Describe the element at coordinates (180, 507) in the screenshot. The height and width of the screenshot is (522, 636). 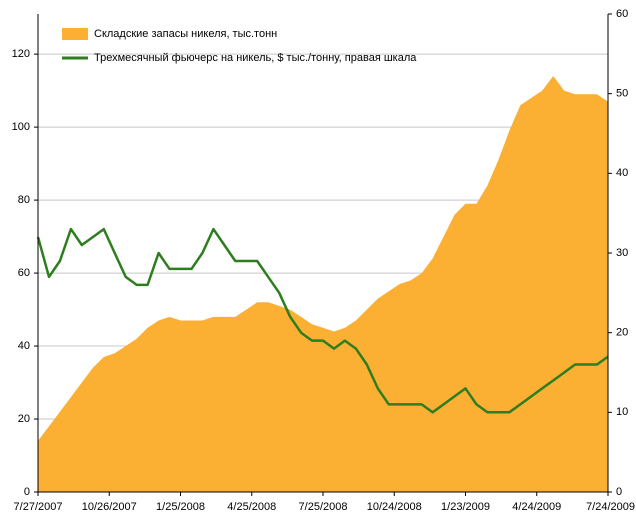
I see `x-tick-label: 1/25/2008` at that location.